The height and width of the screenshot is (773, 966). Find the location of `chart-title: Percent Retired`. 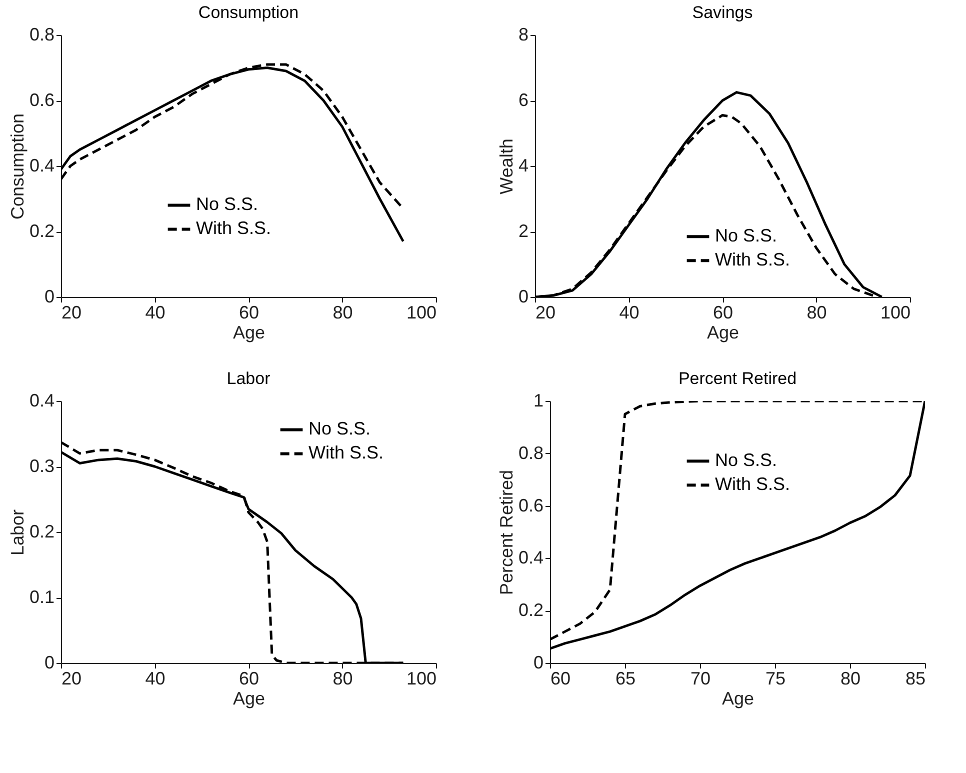

chart-title: Percent Retired is located at coordinates (737, 378).